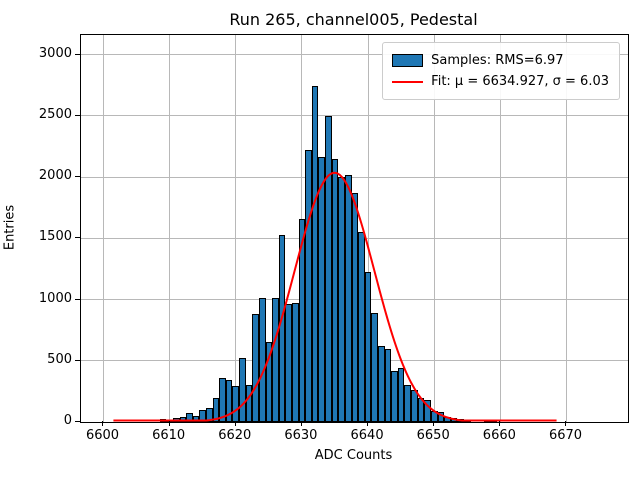  Describe the element at coordinates (408, 81) in the screenshot. I see `fit-line-icon` at that location.